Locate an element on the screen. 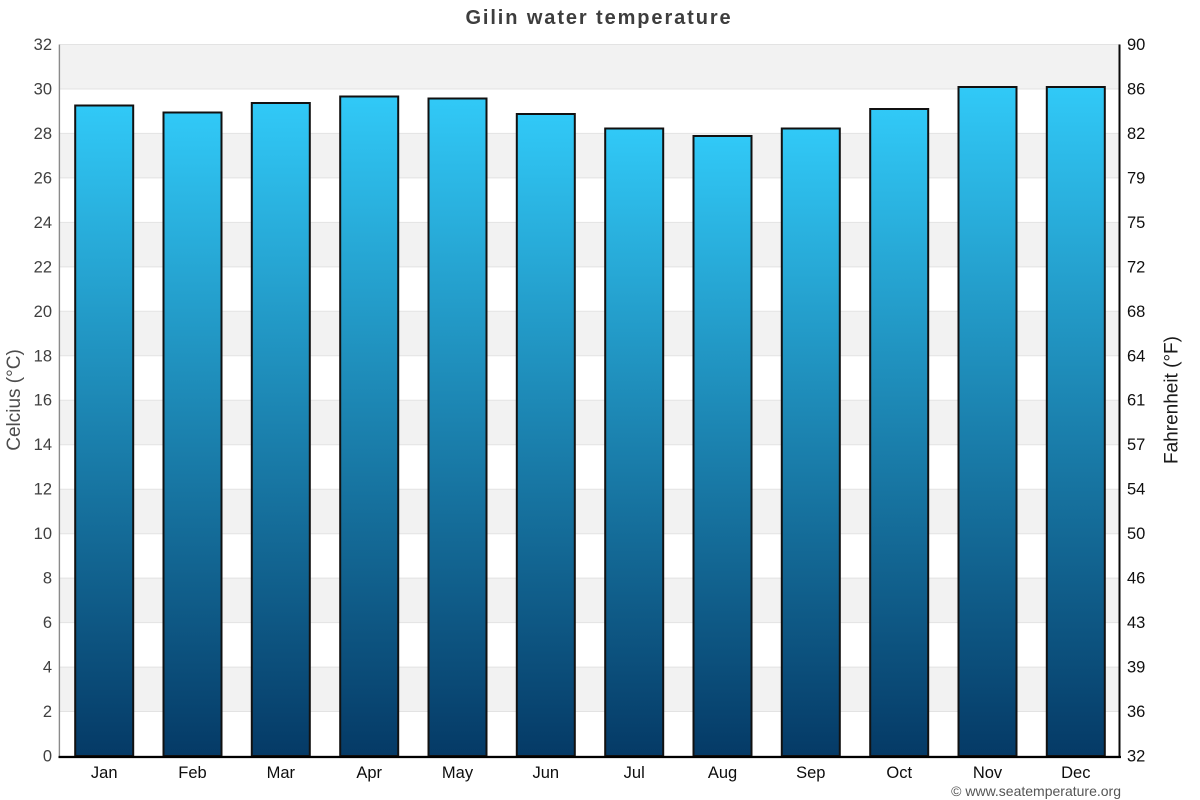  svg-text: 86 is located at coordinates (1136, 90).